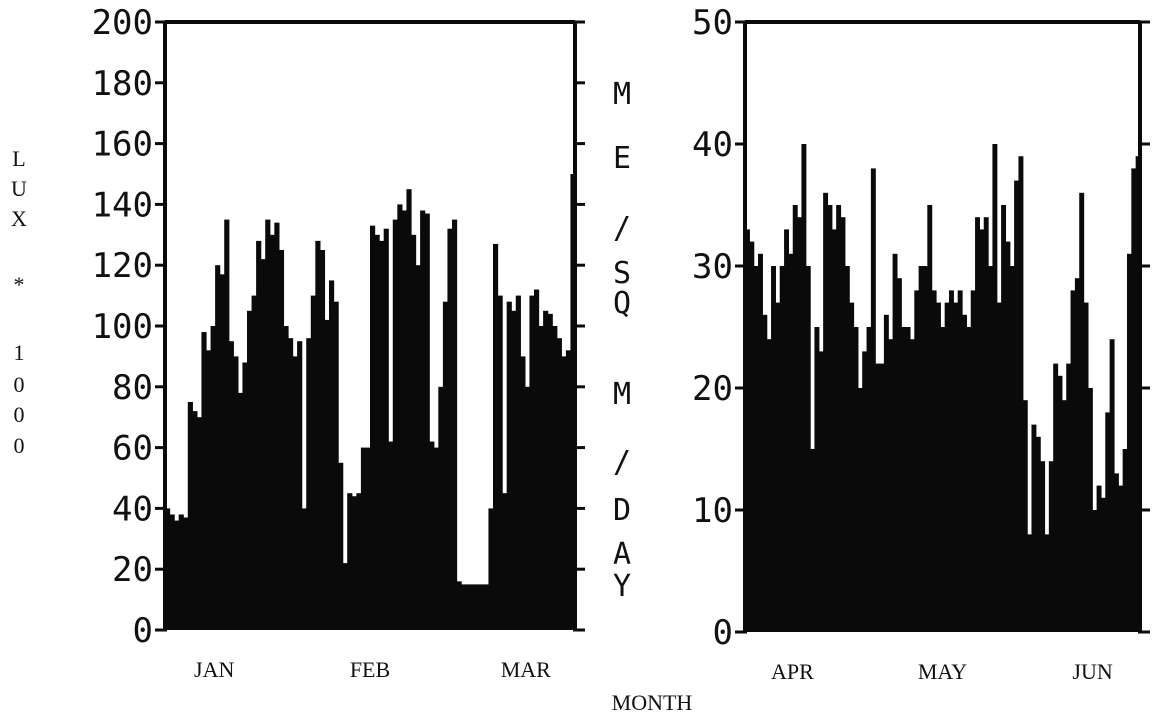 Image resolution: width=1153 pixels, height=717 pixels. Describe the element at coordinates (19, 218) in the screenshot. I see `left-axis-title-char: X` at that location.